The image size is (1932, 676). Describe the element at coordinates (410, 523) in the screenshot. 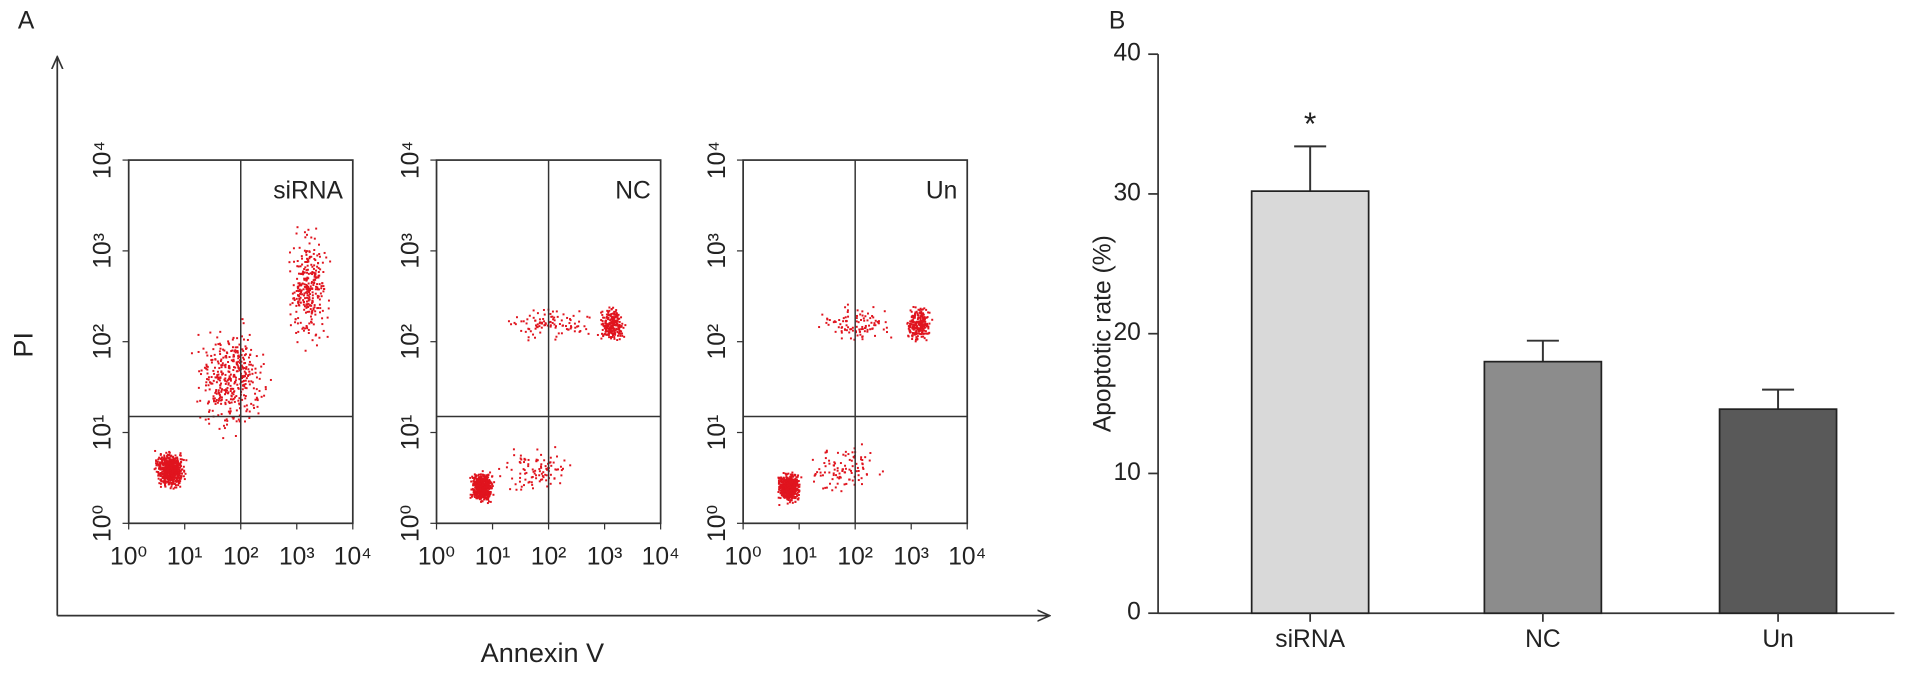

I see `y-tick-label: 10⁰` at that location.